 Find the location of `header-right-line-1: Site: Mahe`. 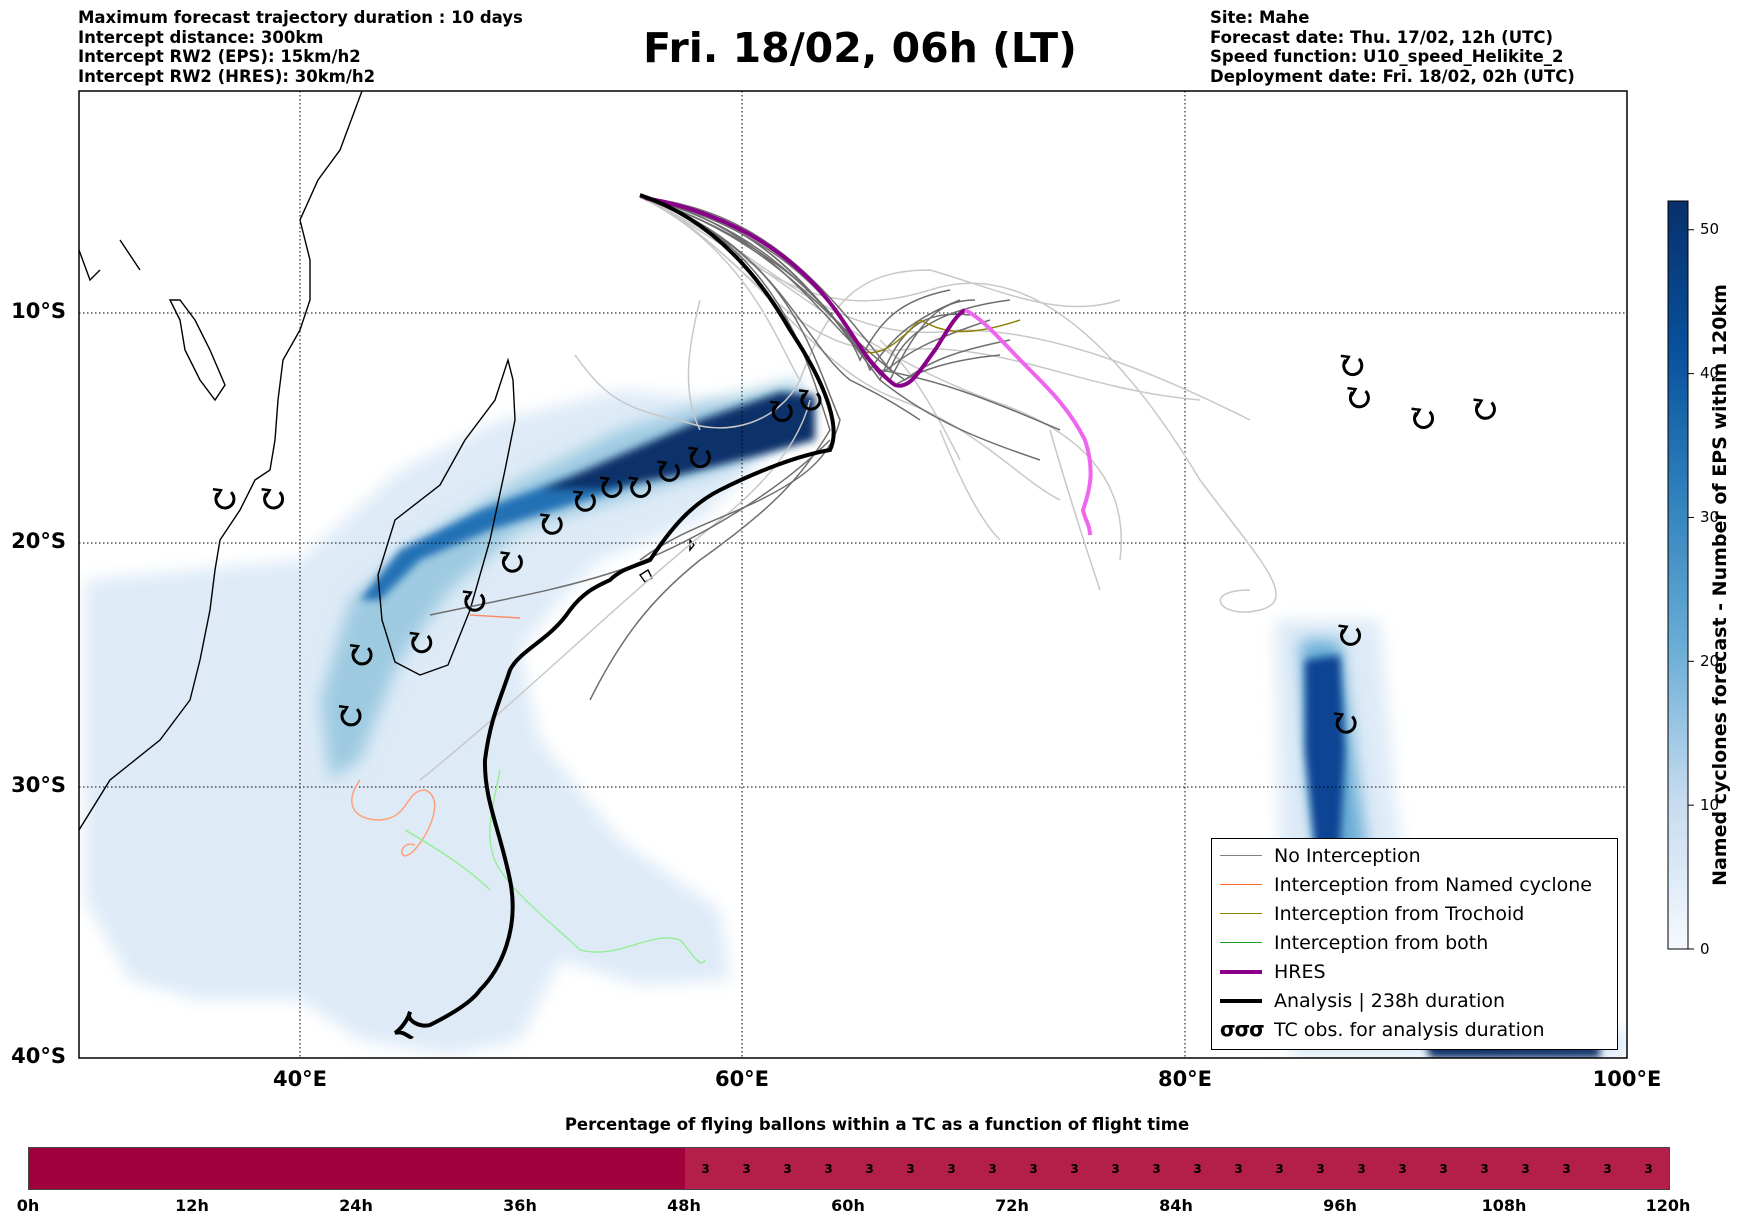

header-right-line-1: Site: Mahe is located at coordinates (1260, 17).